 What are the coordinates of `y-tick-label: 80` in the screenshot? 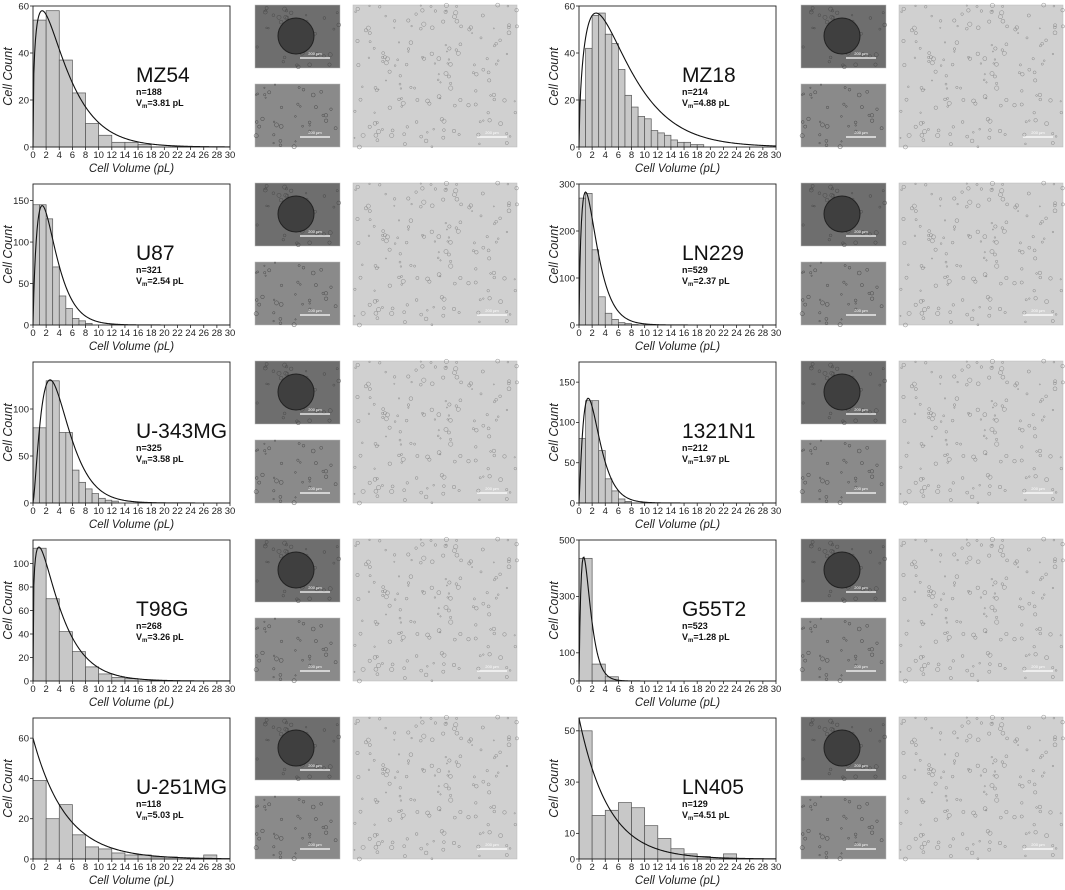 It's located at (23, 587).